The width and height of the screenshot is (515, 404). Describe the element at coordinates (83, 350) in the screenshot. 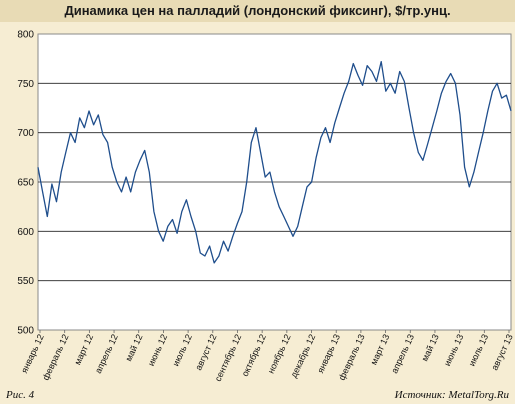

I see `x-tick-label: март 12` at that location.